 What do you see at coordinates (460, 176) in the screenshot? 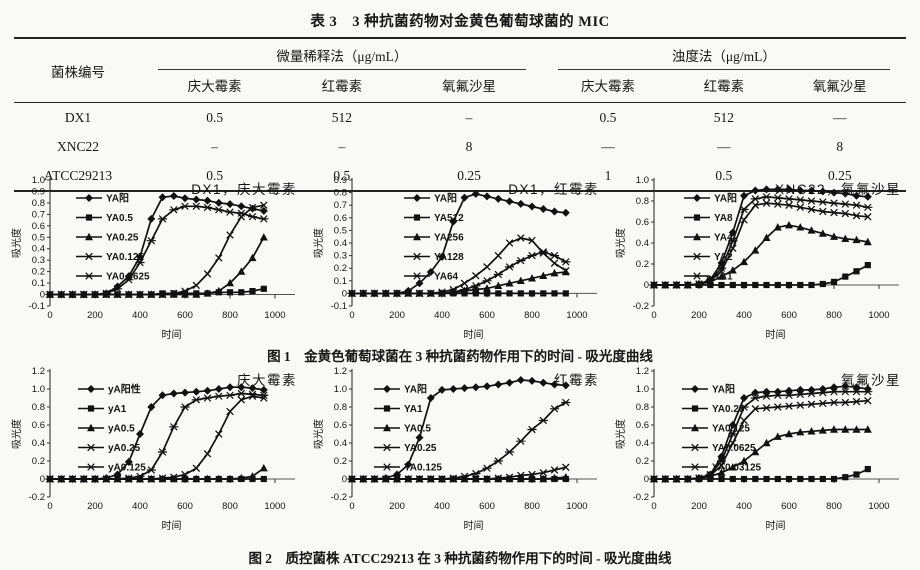
I see `table-row-atcc29213: ATCC29213 0.5 0.5 0.25 1 0.5 0.25` at bounding box center [460, 176].